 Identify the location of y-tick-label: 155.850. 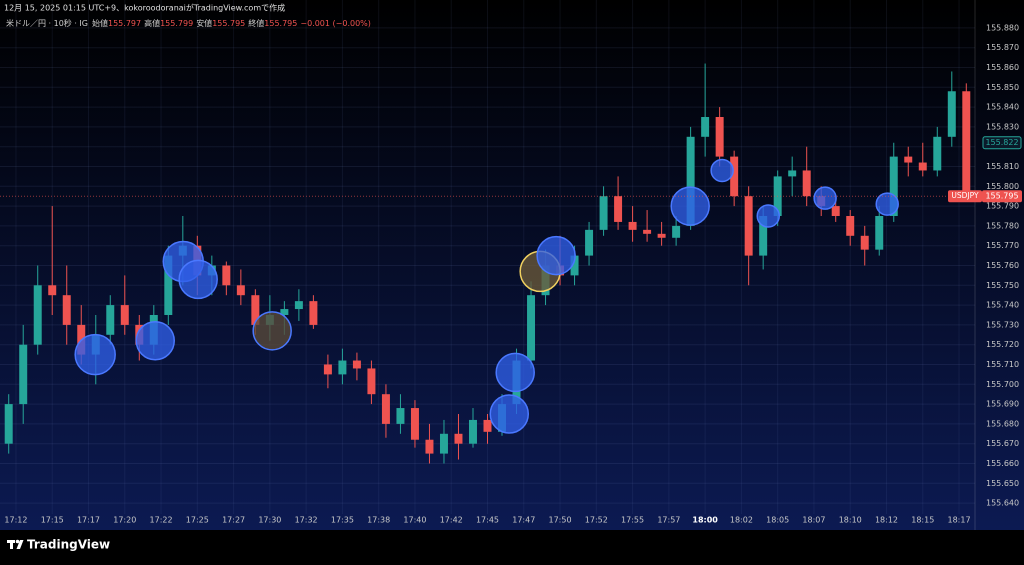
(1002, 87).